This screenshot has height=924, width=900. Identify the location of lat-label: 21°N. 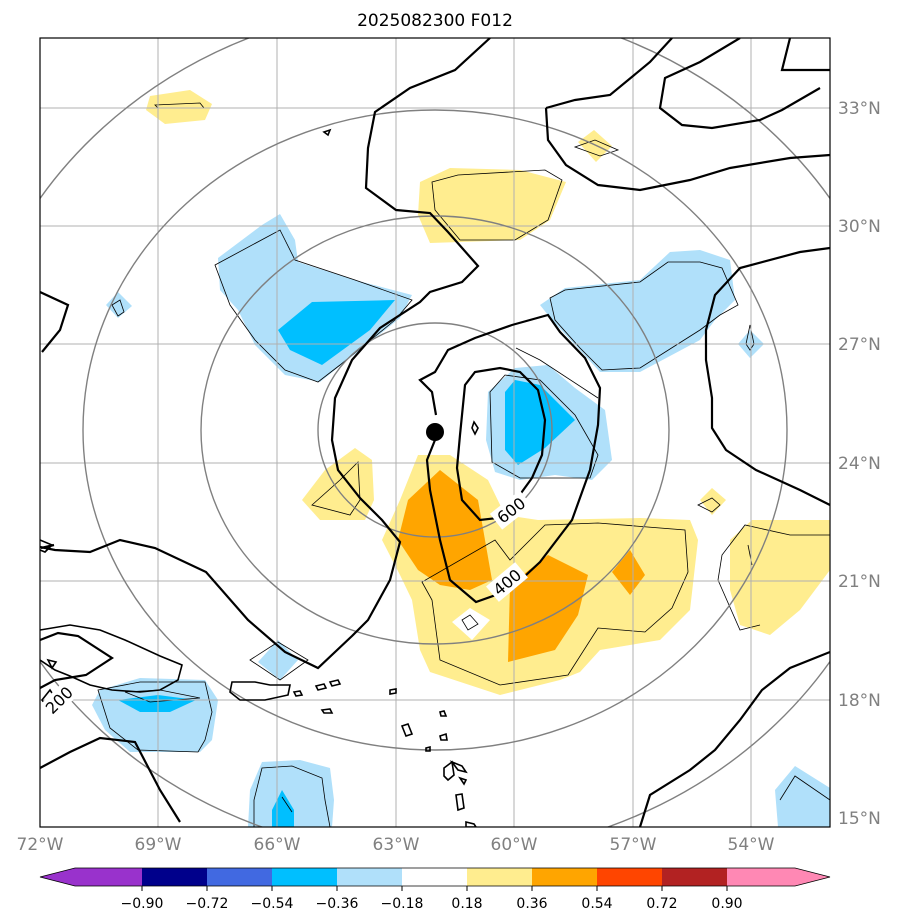
(859, 582).